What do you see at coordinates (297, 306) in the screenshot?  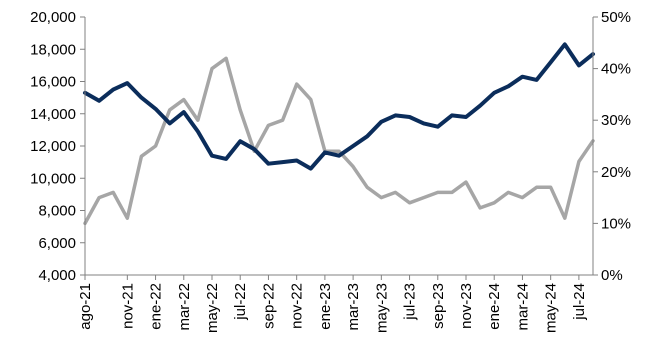 I see `x-tick-label: nov-22` at bounding box center [297, 306].